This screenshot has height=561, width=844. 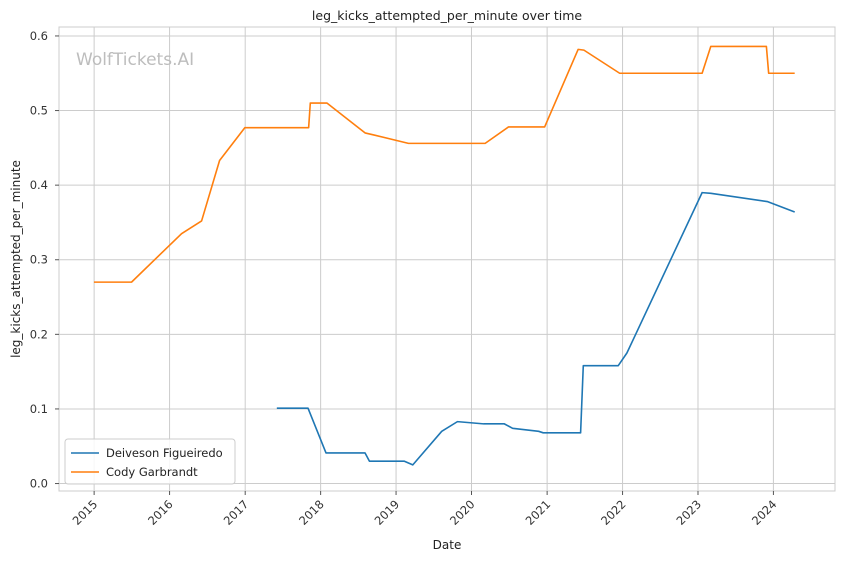 I want to click on y-axis-title: leg_kicks_attempted_per_minute, so click(x=16, y=259).